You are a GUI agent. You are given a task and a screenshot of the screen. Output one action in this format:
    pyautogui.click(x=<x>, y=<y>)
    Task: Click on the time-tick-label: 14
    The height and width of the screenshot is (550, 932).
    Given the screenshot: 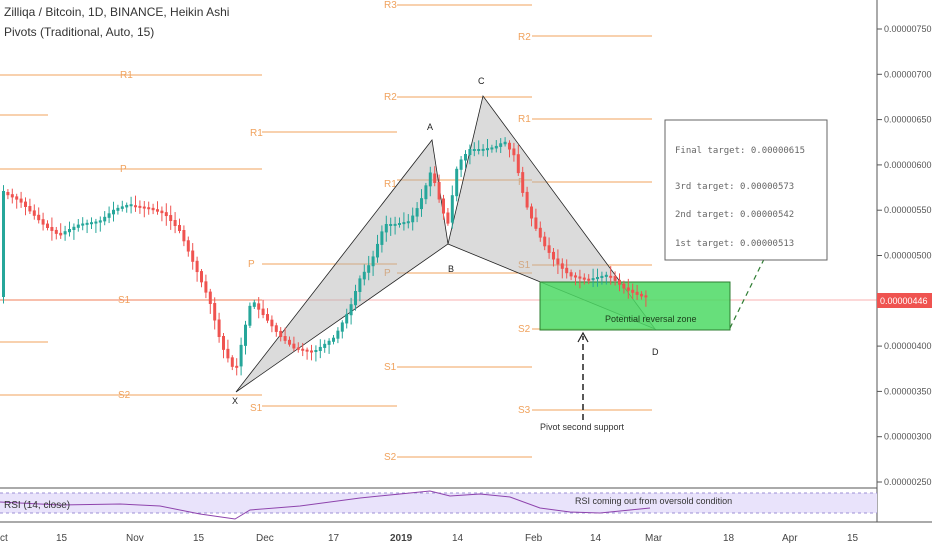 What is the action you would take?
    pyautogui.click(x=596, y=538)
    